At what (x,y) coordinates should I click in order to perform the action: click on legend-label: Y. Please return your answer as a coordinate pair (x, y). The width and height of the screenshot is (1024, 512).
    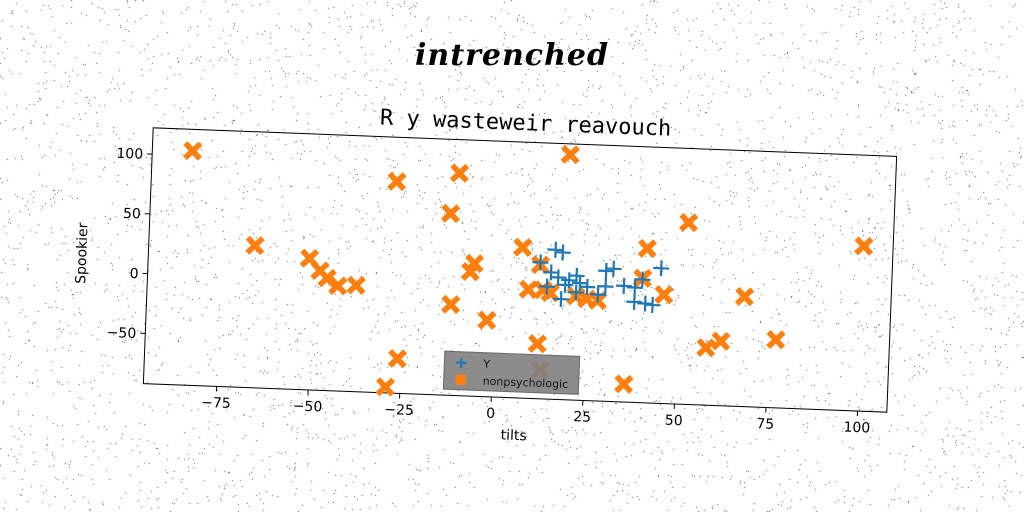
    Looking at the image, I should click on (486, 364).